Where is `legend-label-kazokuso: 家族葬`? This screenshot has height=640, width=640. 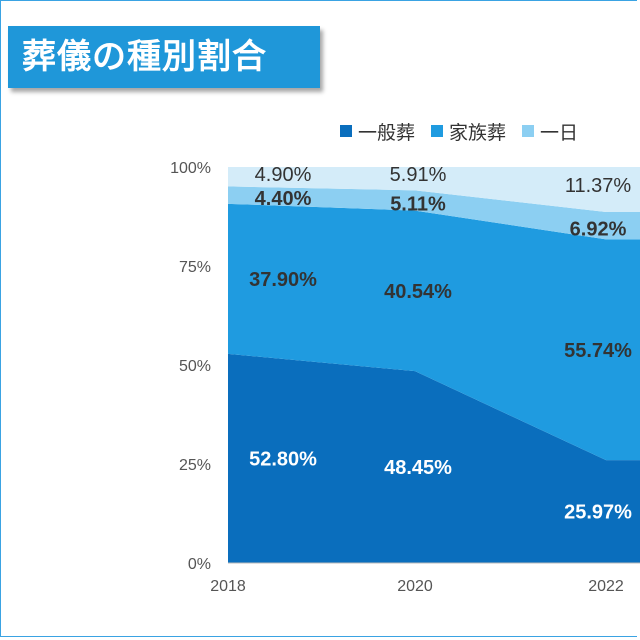 legend-label-kazokuso: 家族葬 is located at coordinates (478, 132).